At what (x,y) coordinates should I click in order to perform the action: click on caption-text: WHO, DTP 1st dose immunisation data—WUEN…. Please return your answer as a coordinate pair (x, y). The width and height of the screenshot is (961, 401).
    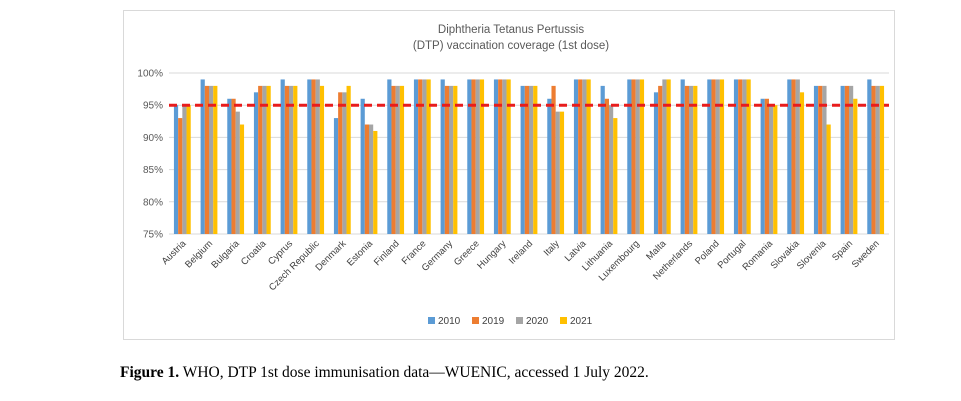
    Looking at the image, I should click on (414, 372).